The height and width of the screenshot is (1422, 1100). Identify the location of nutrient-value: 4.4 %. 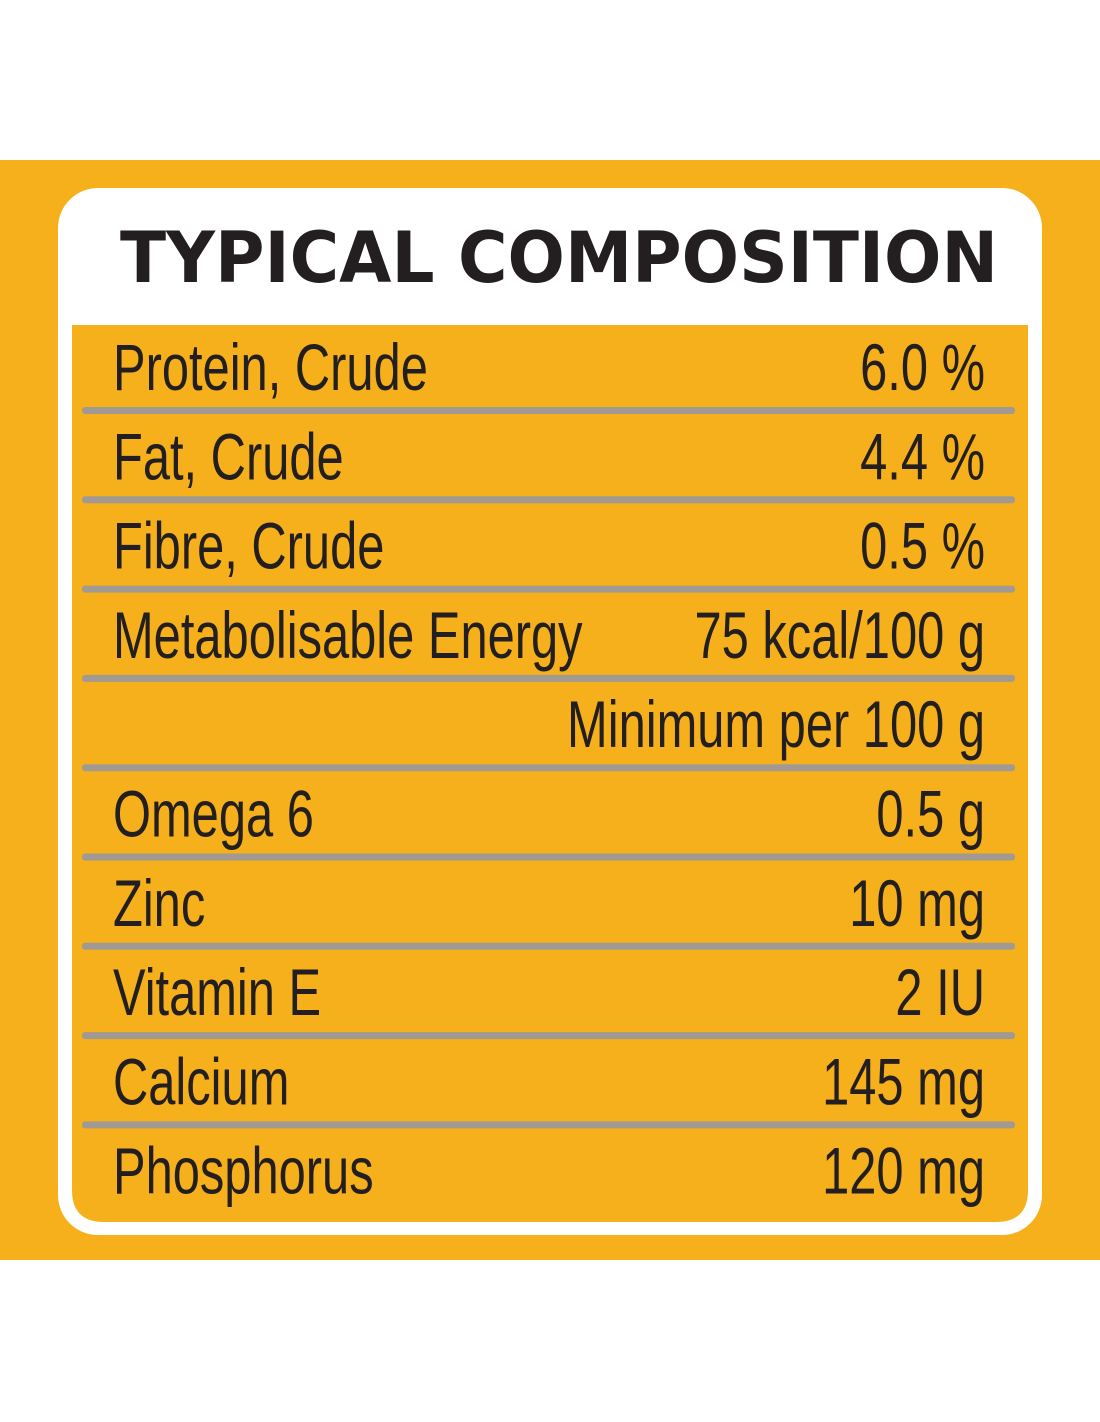
(922, 457).